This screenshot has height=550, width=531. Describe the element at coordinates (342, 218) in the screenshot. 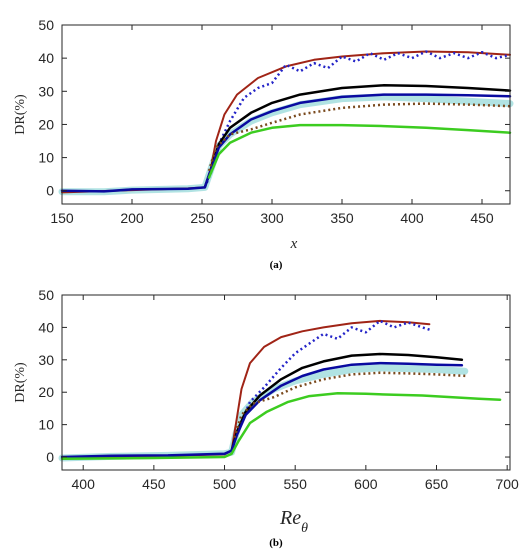

I see `x-tick-label: 350` at that location.